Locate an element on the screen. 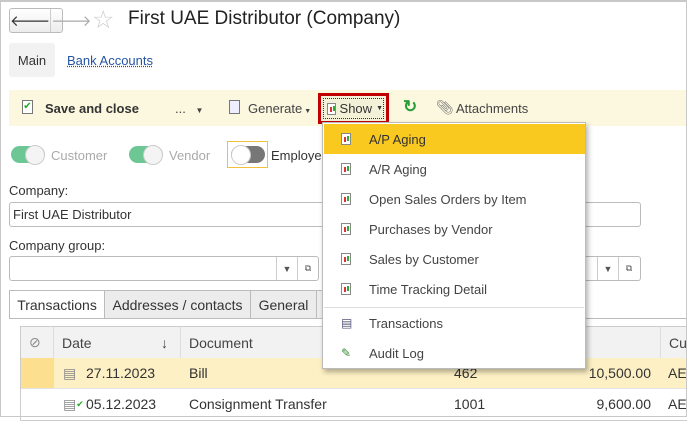 The image size is (687, 421). employee-label: Employe is located at coordinates (296, 155).